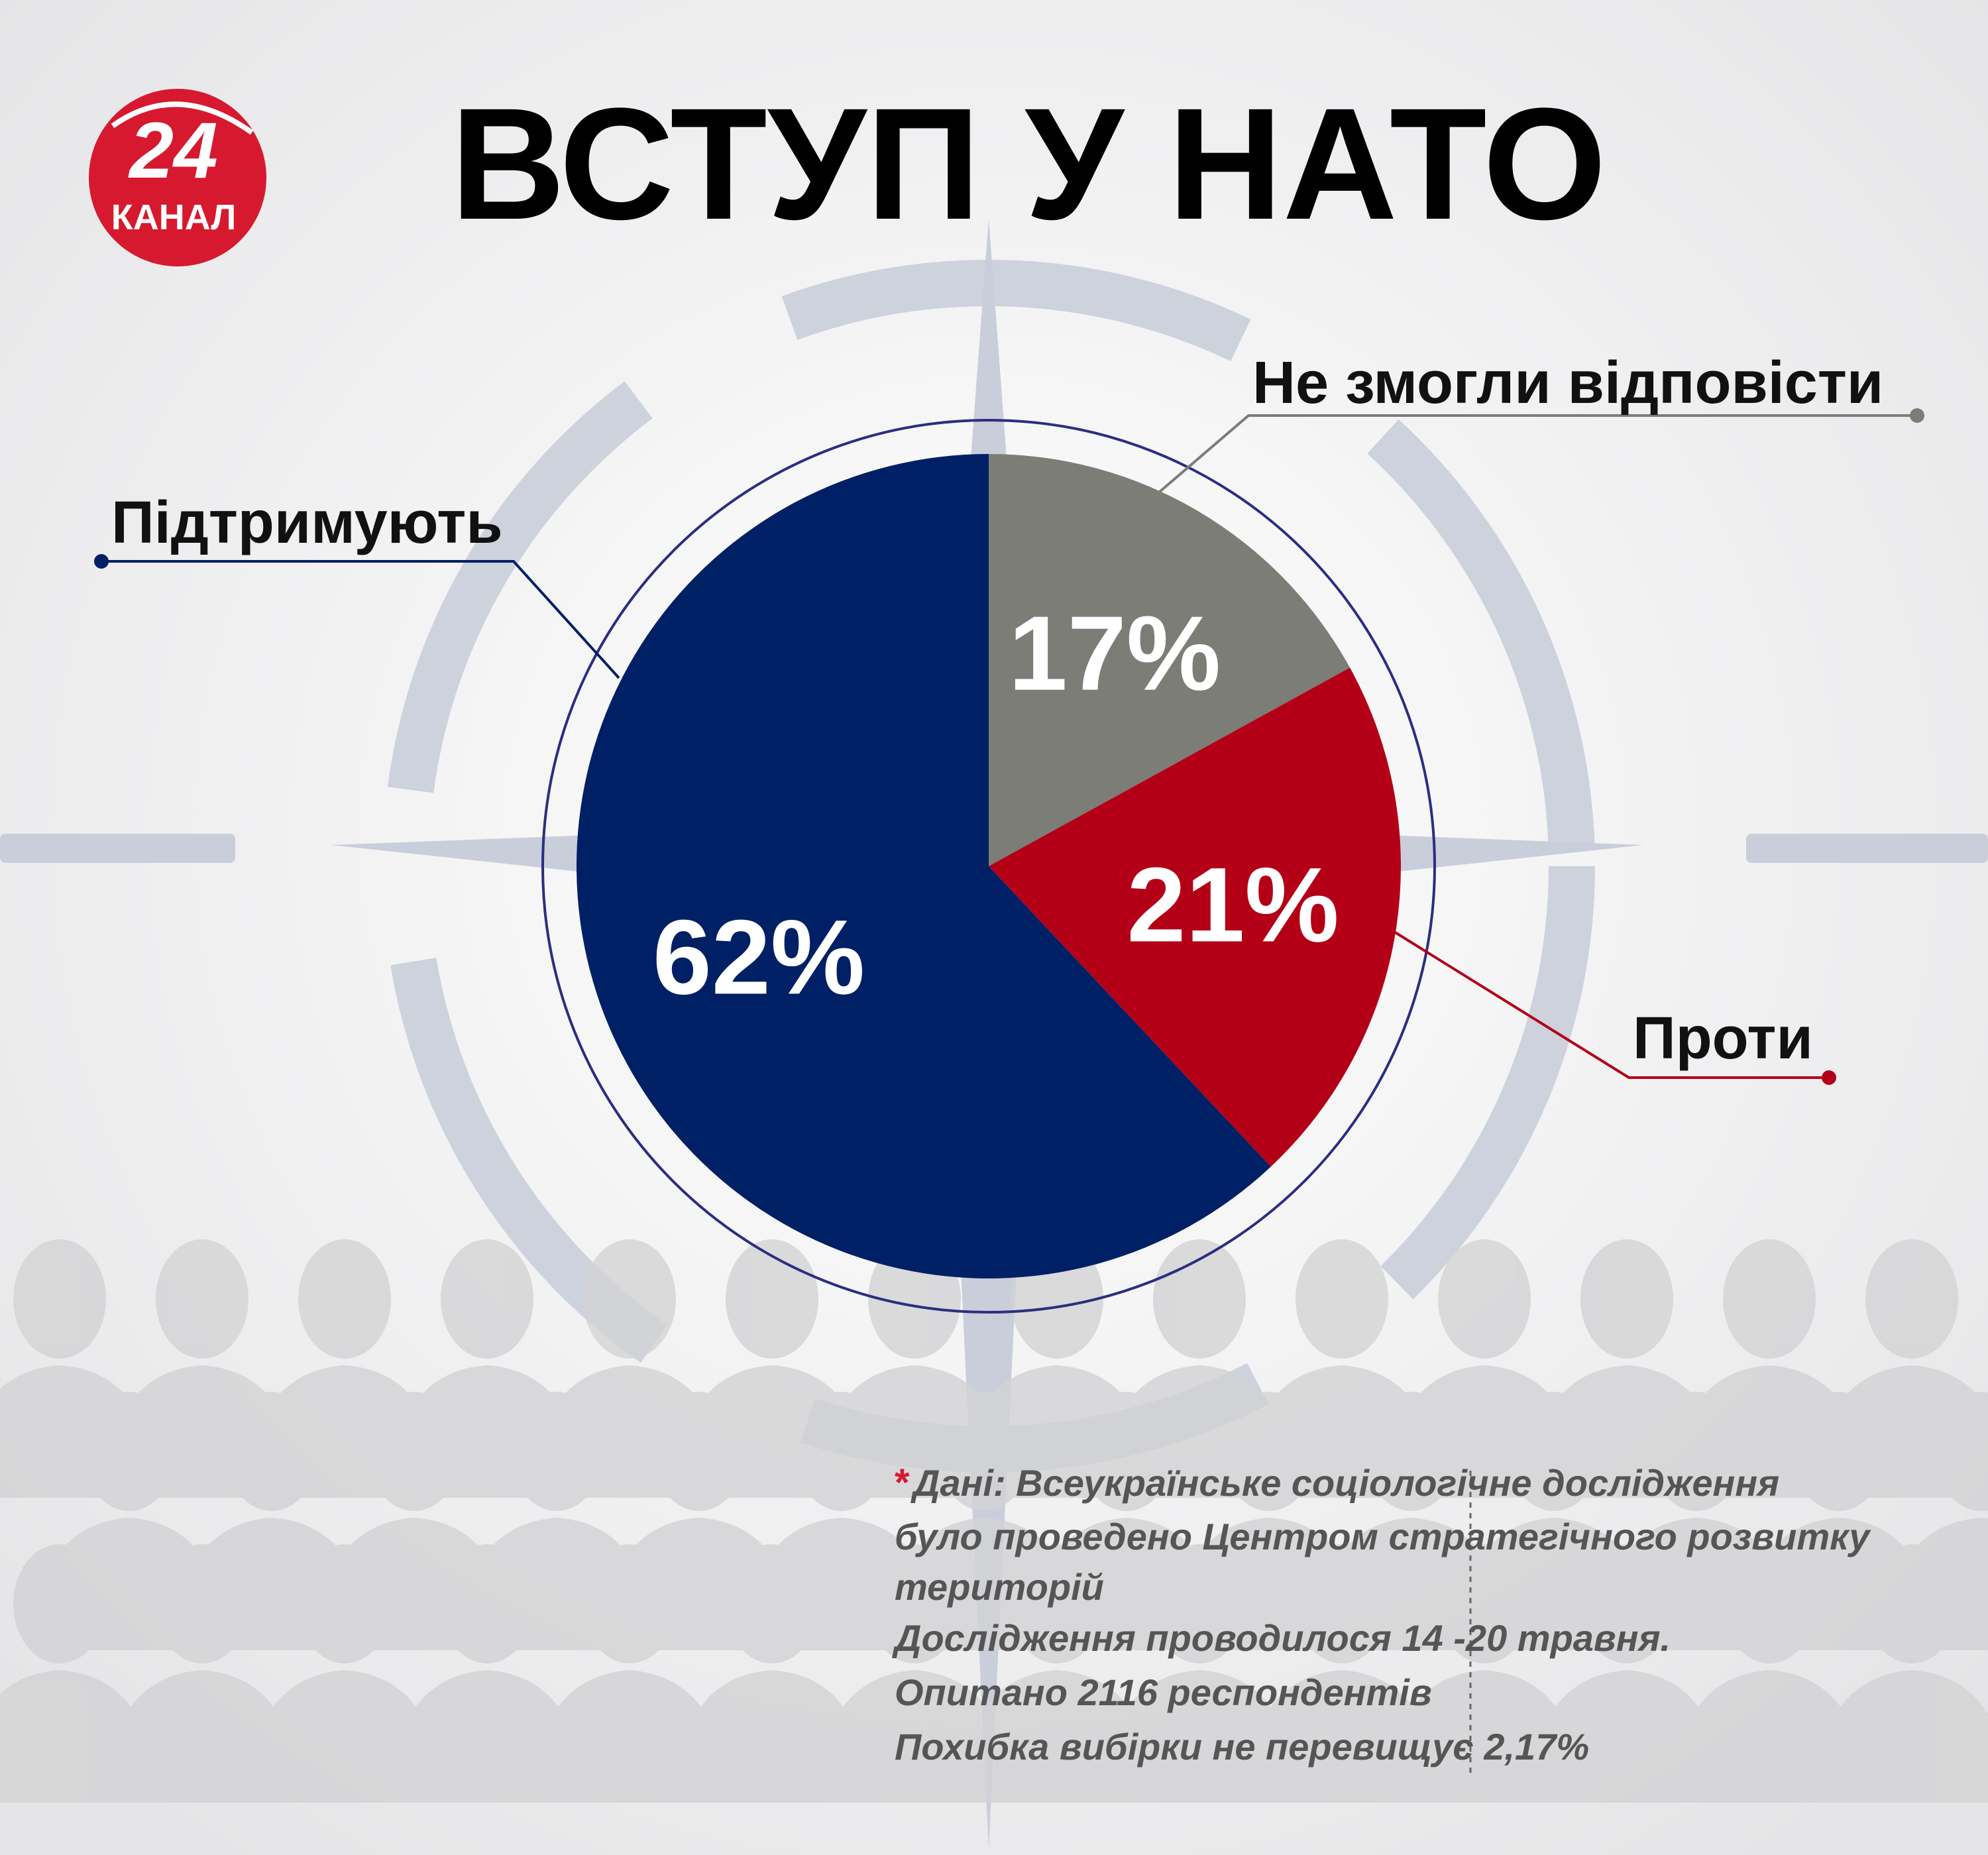 The height and width of the screenshot is (1855, 1988). I want to click on logo-name: КАНАЛ, so click(174, 217).